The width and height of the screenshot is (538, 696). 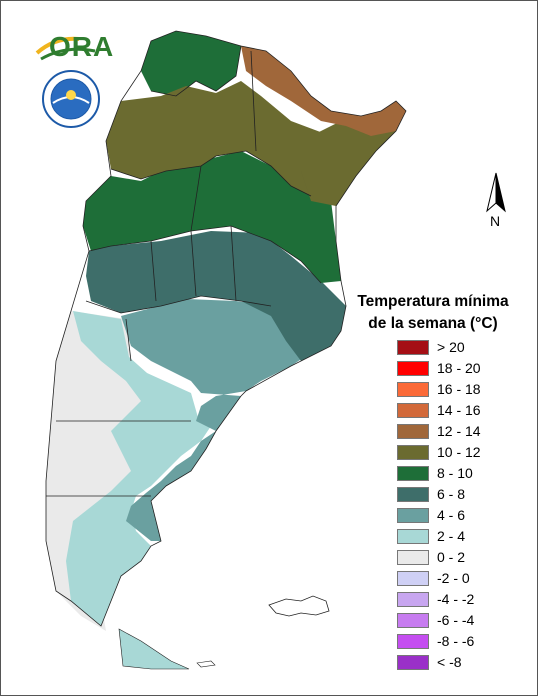 I want to click on ora-logo-text: ORA, so click(x=82, y=46).